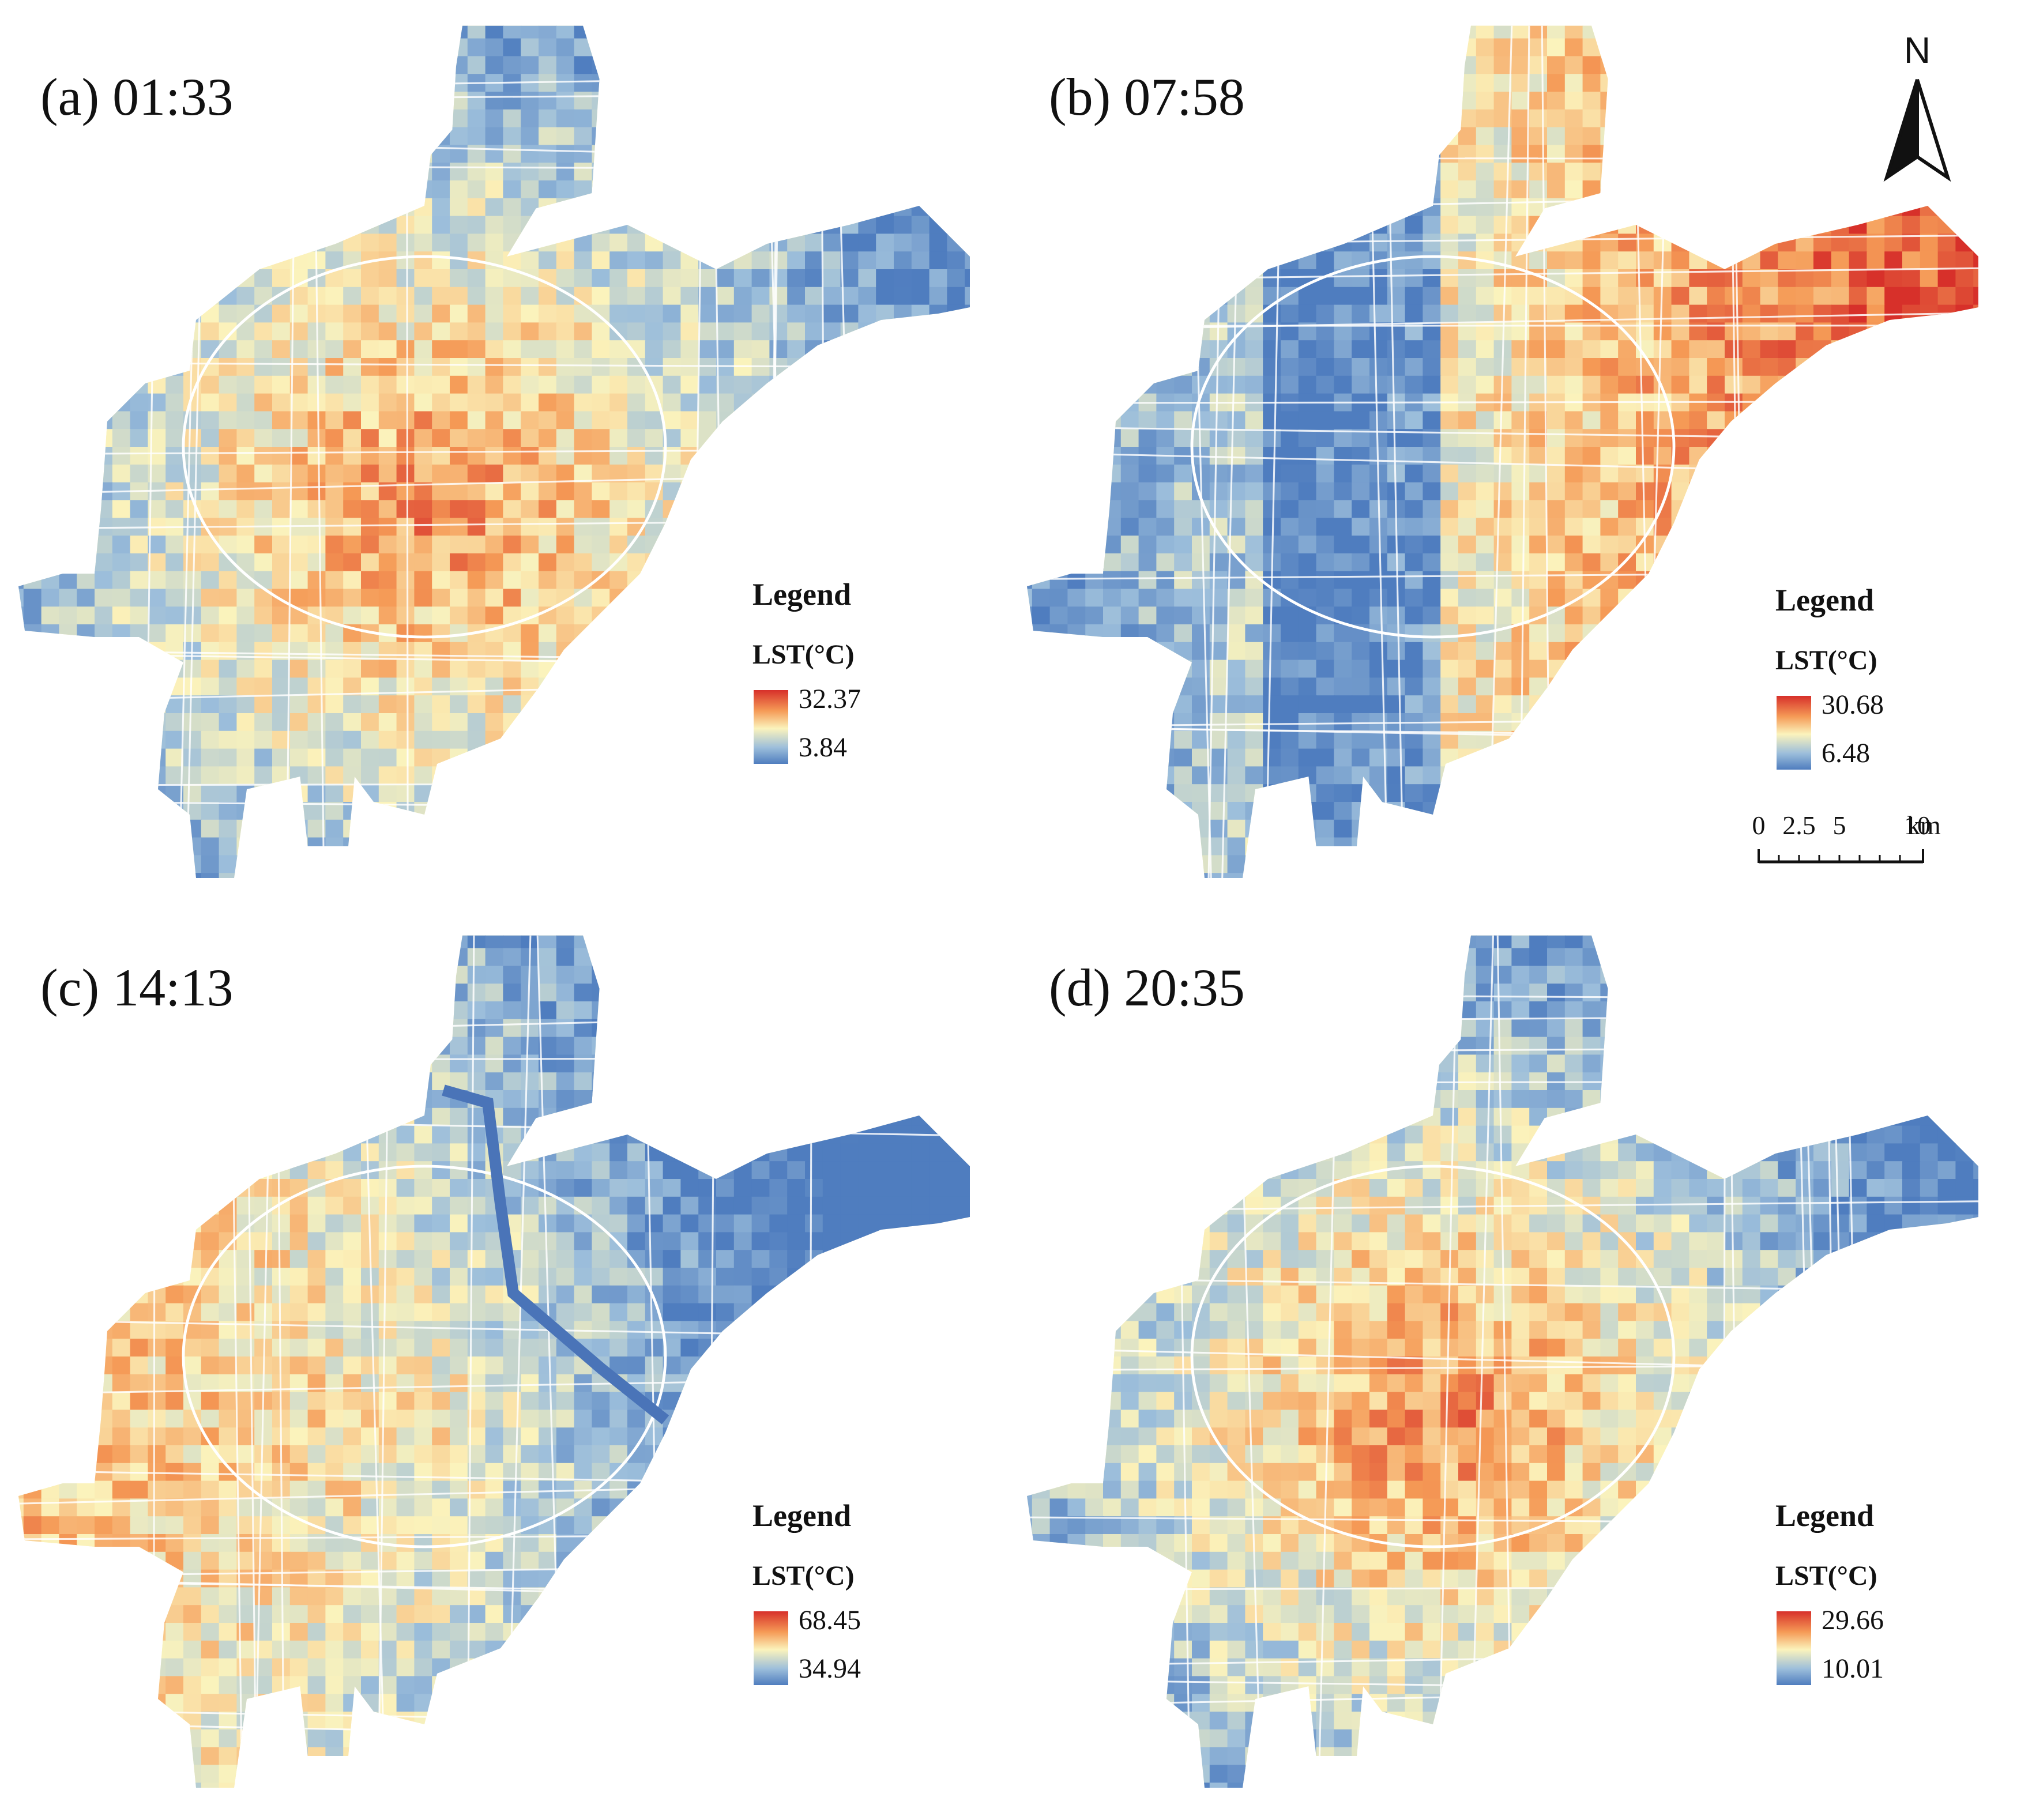 The height and width of the screenshot is (1820, 2017). I want to click on panel-title-a: (a) 01:33, so click(137, 97).